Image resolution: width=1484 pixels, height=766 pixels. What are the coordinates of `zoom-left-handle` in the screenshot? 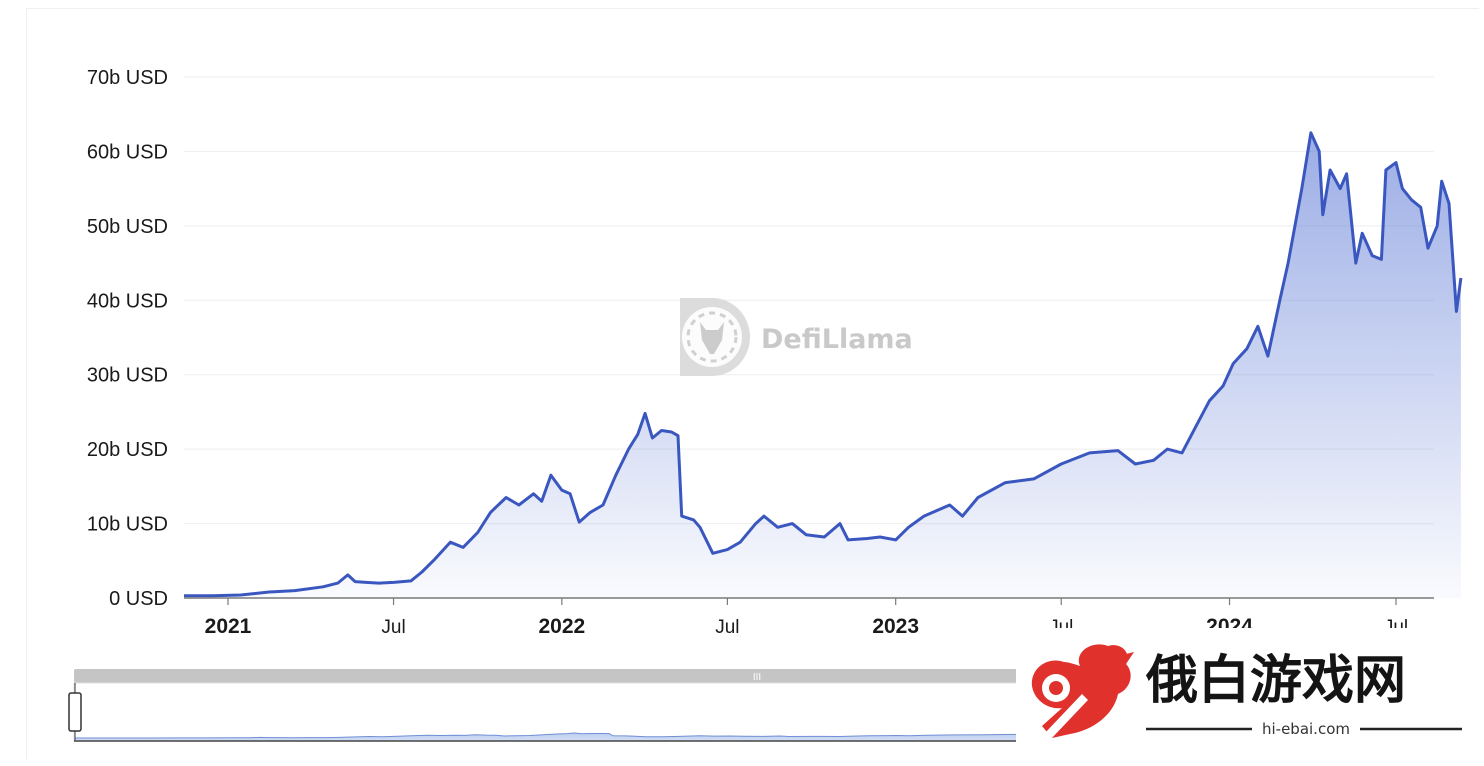 It's located at (75, 712).